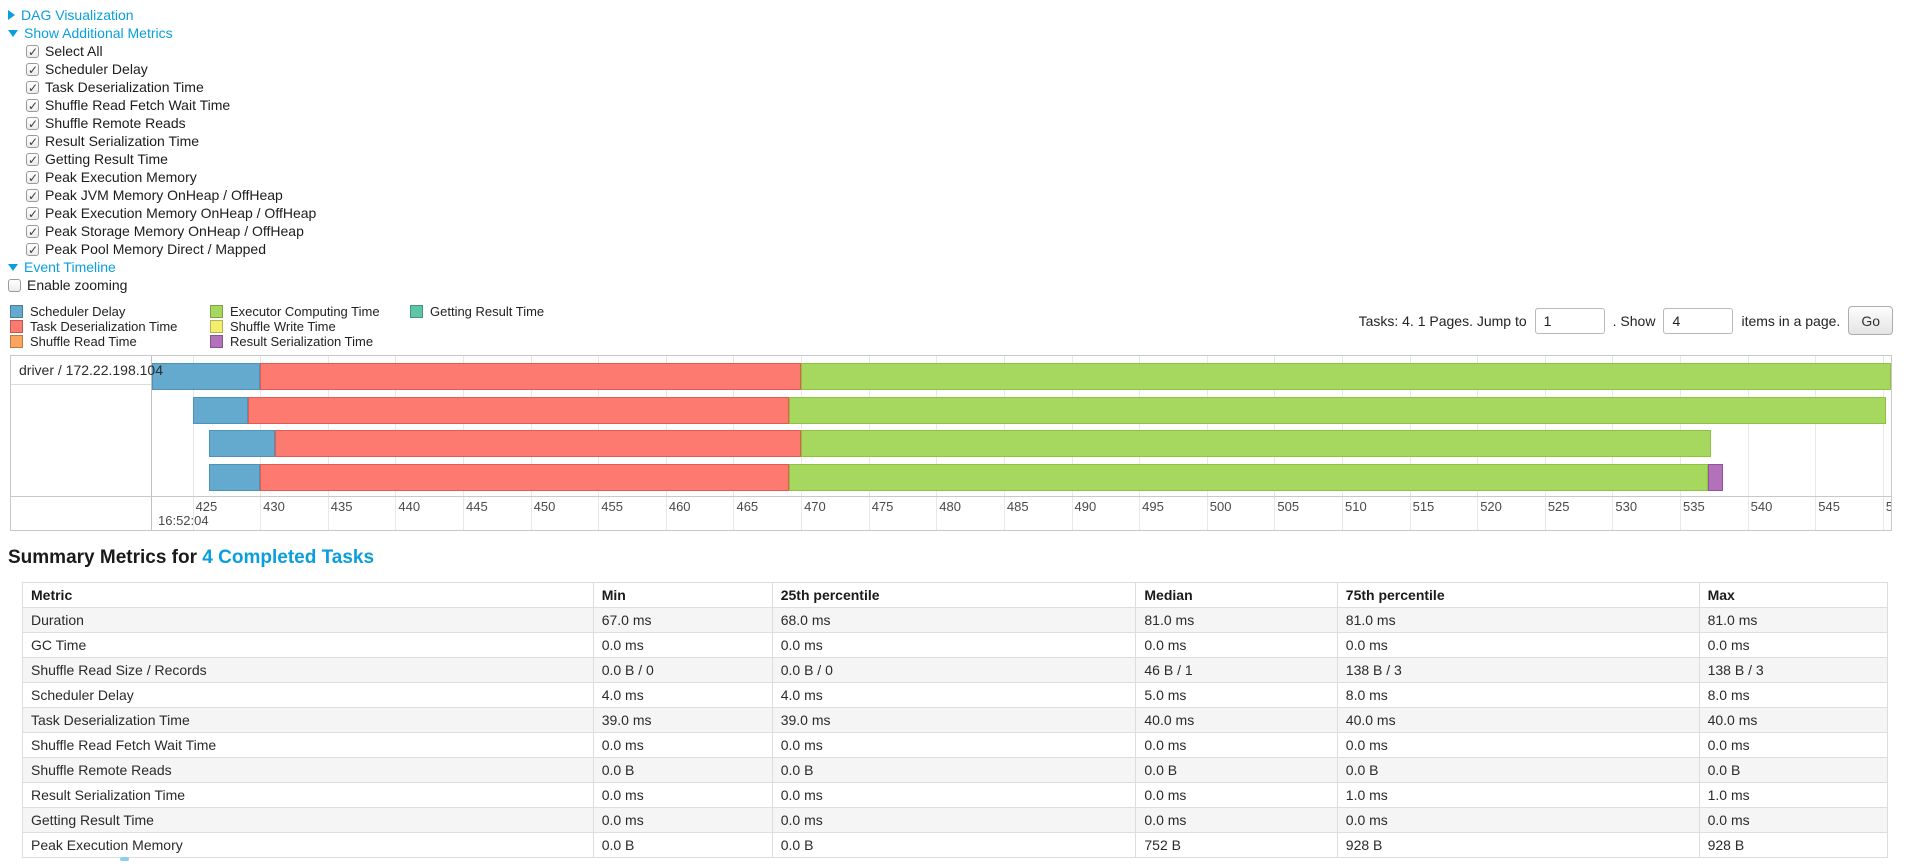  I want to click on dag-visualization-toggle: DAG Visualization, so click(957, 15).